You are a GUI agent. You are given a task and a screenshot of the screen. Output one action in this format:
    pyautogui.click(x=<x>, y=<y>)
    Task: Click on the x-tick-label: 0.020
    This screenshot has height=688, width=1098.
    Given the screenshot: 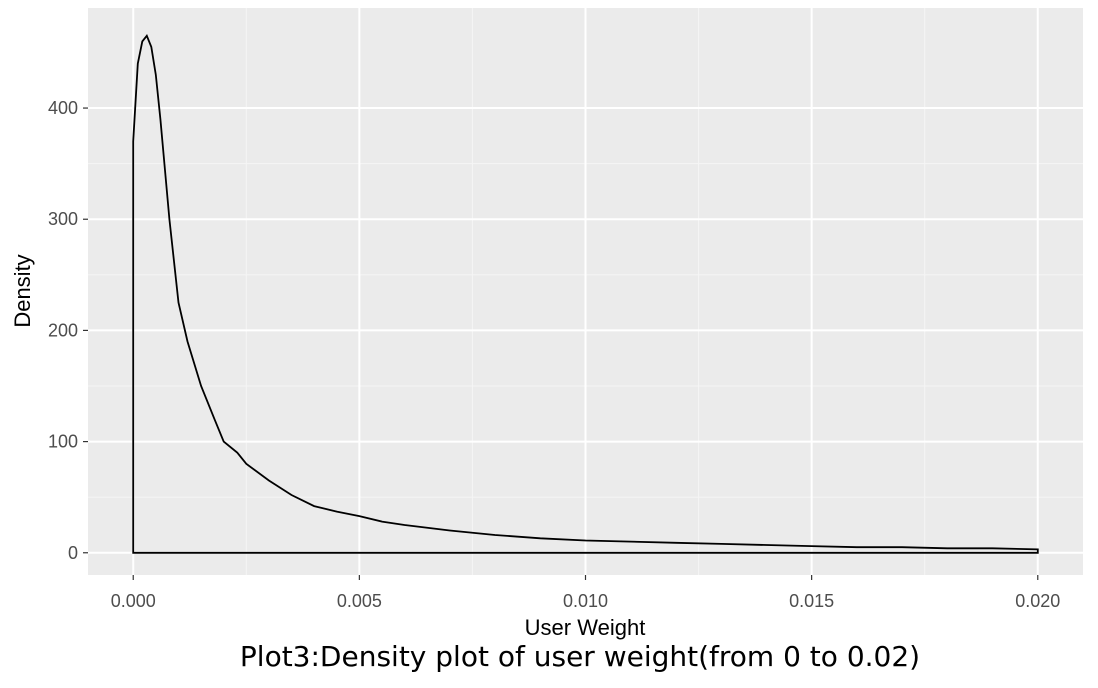 What is the action you would take?
    pyautogui.click(x=1037, y=601)
    